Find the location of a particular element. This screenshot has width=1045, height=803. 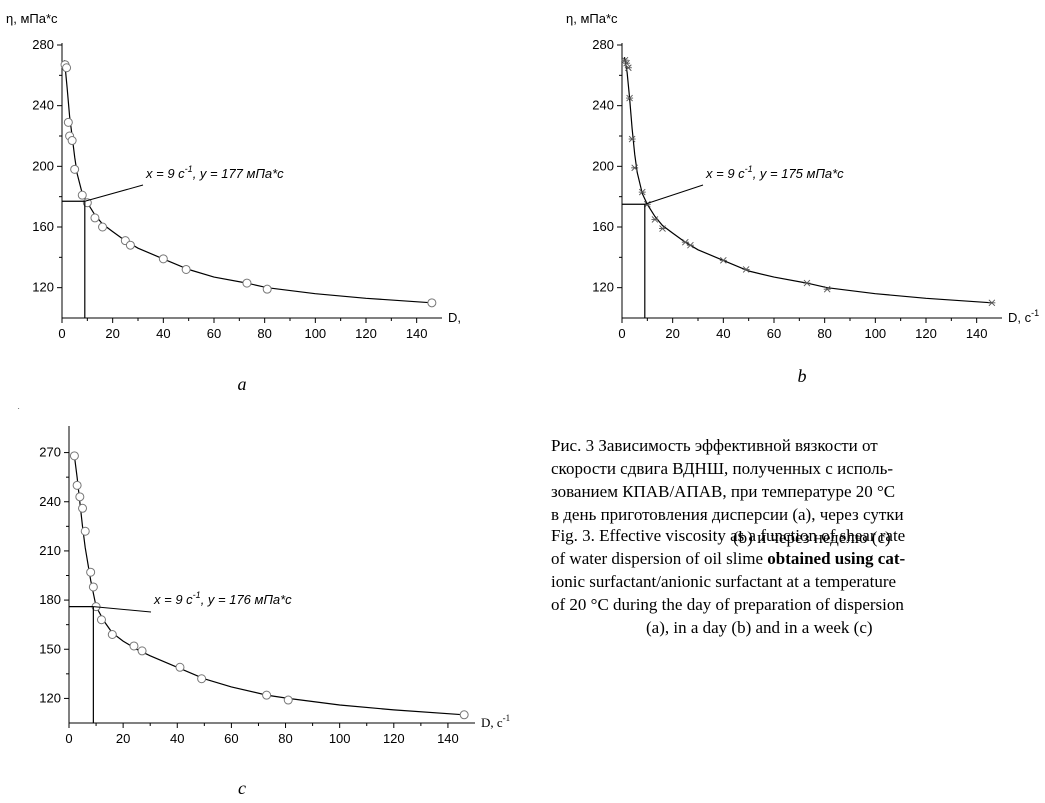

caption-en-text: of water dispersion of oil slime is located at coordinates (659, 558).